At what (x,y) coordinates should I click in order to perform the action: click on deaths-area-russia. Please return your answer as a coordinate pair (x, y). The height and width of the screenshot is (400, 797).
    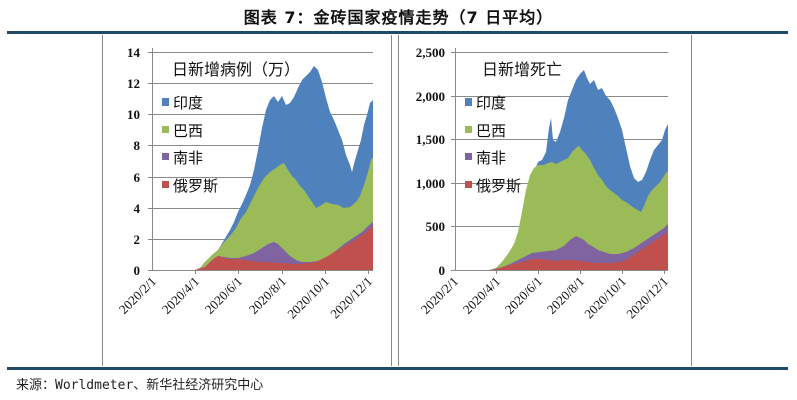
    Looking at the image, I should click on (579, 251).